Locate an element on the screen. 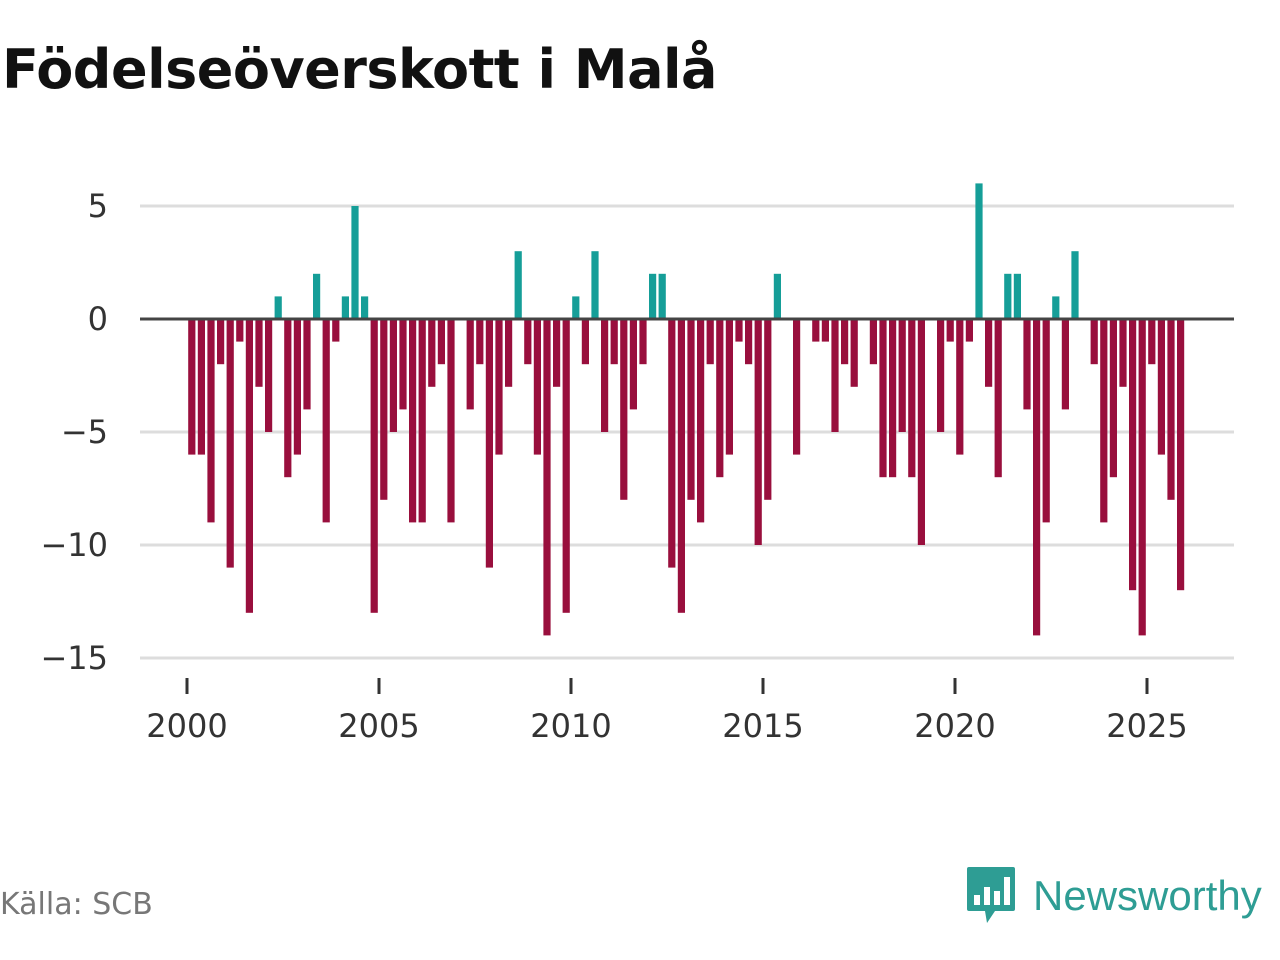  bar: 2020 K1: -6 is located at coordinates (960, 387).